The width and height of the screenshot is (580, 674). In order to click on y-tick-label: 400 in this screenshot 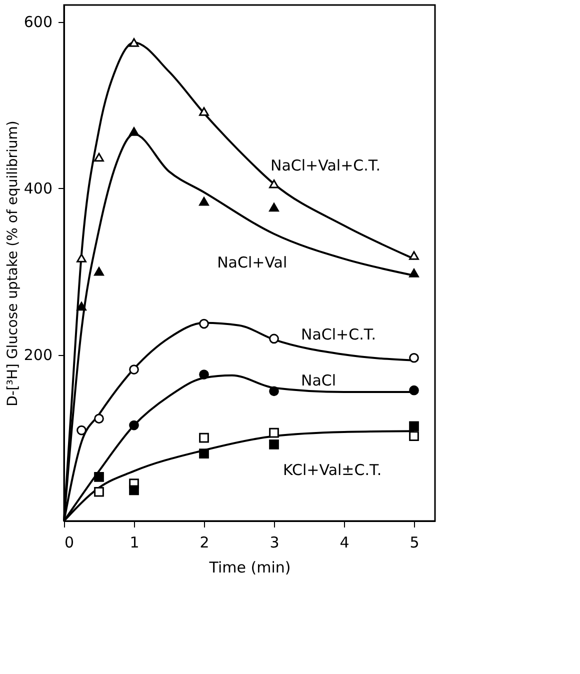, I will do `click(38, 189)`.